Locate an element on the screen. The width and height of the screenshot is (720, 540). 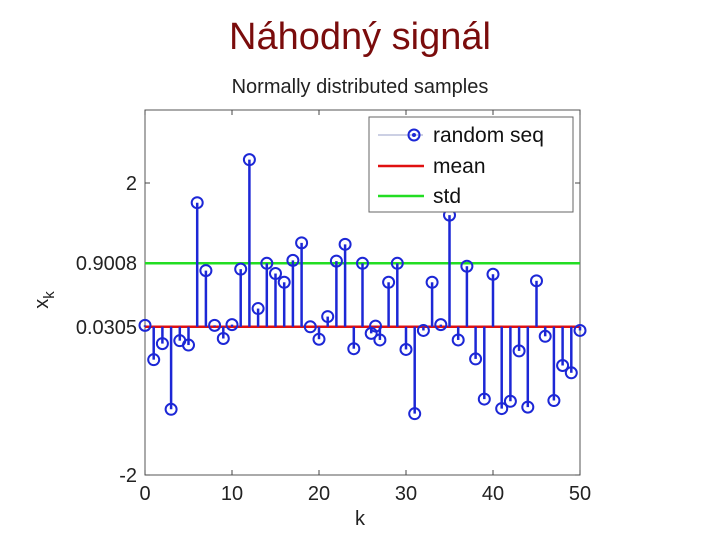
x-tick-label: 30 is located at coordinates (406, 494).